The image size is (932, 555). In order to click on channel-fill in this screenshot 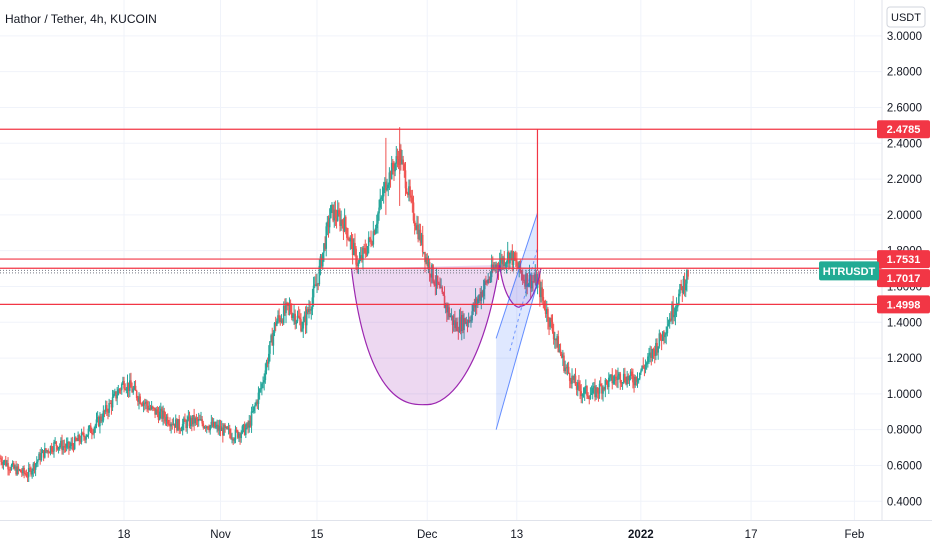, I will do `click(517, 321)`.